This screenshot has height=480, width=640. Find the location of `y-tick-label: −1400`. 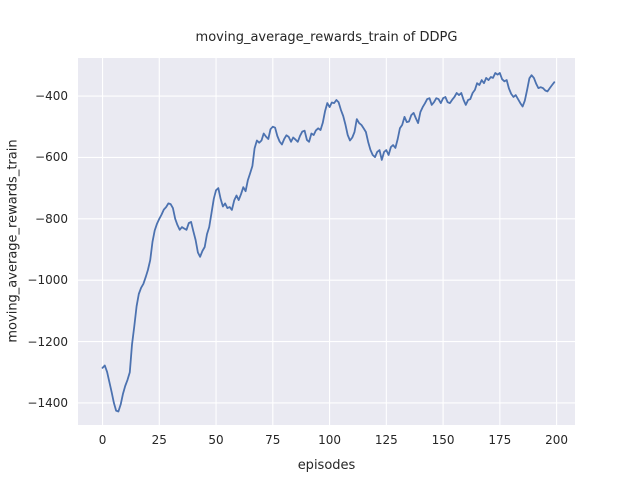

y-tick-label: −1400 is located at coordinates (47, 402).